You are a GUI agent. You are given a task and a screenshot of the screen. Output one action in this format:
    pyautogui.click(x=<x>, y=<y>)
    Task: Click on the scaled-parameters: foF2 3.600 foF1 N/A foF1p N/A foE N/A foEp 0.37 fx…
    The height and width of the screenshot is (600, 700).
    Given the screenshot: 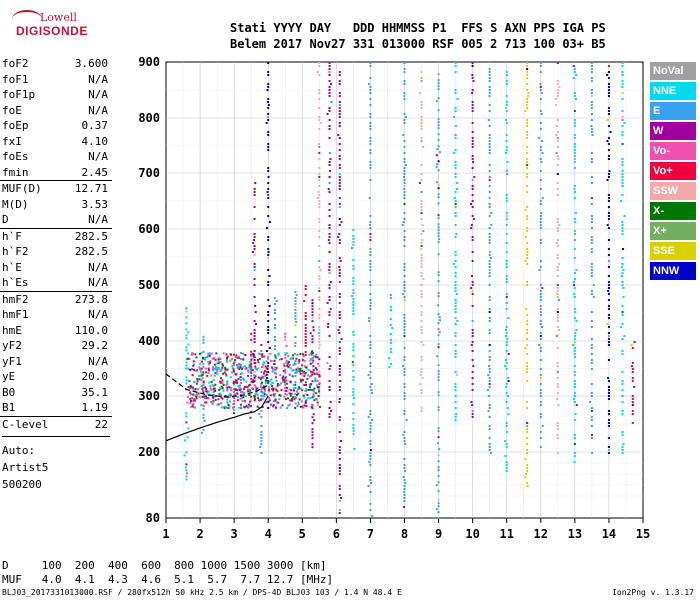 What is the action you would take?
    pyautogui.click(x=56, y=244)
    